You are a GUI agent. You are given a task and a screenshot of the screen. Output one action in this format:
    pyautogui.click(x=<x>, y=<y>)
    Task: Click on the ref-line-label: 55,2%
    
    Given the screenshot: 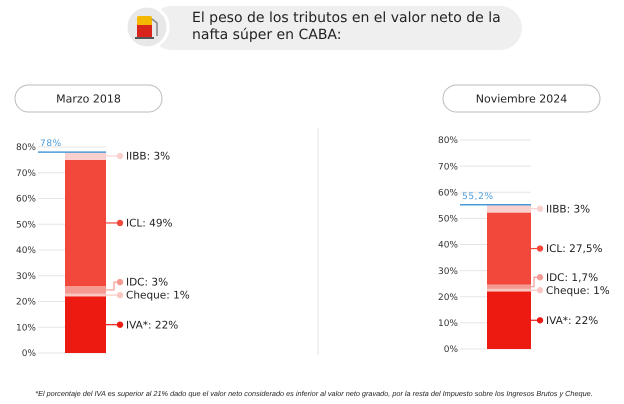 What is the action you would take?
    pyautogui.click(x=478, y=197)
    